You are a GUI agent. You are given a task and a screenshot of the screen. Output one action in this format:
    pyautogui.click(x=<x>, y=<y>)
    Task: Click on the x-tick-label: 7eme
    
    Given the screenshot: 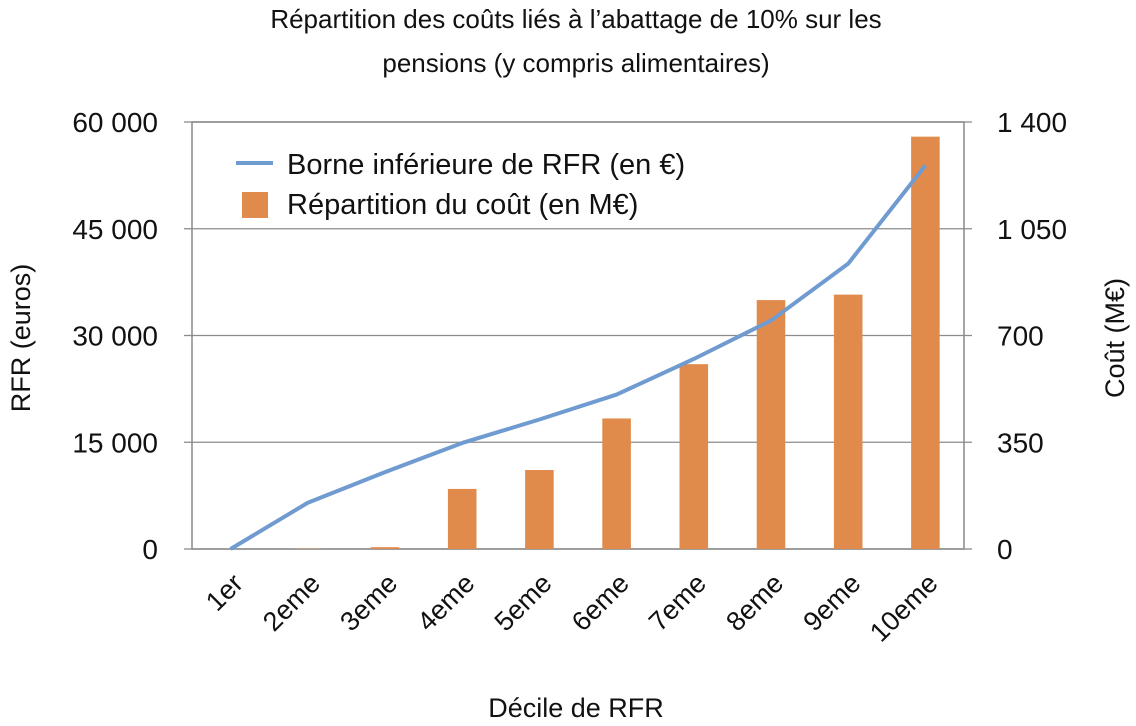 What is the action you would take?
    pyautogui.click(x=677, y=602)
    